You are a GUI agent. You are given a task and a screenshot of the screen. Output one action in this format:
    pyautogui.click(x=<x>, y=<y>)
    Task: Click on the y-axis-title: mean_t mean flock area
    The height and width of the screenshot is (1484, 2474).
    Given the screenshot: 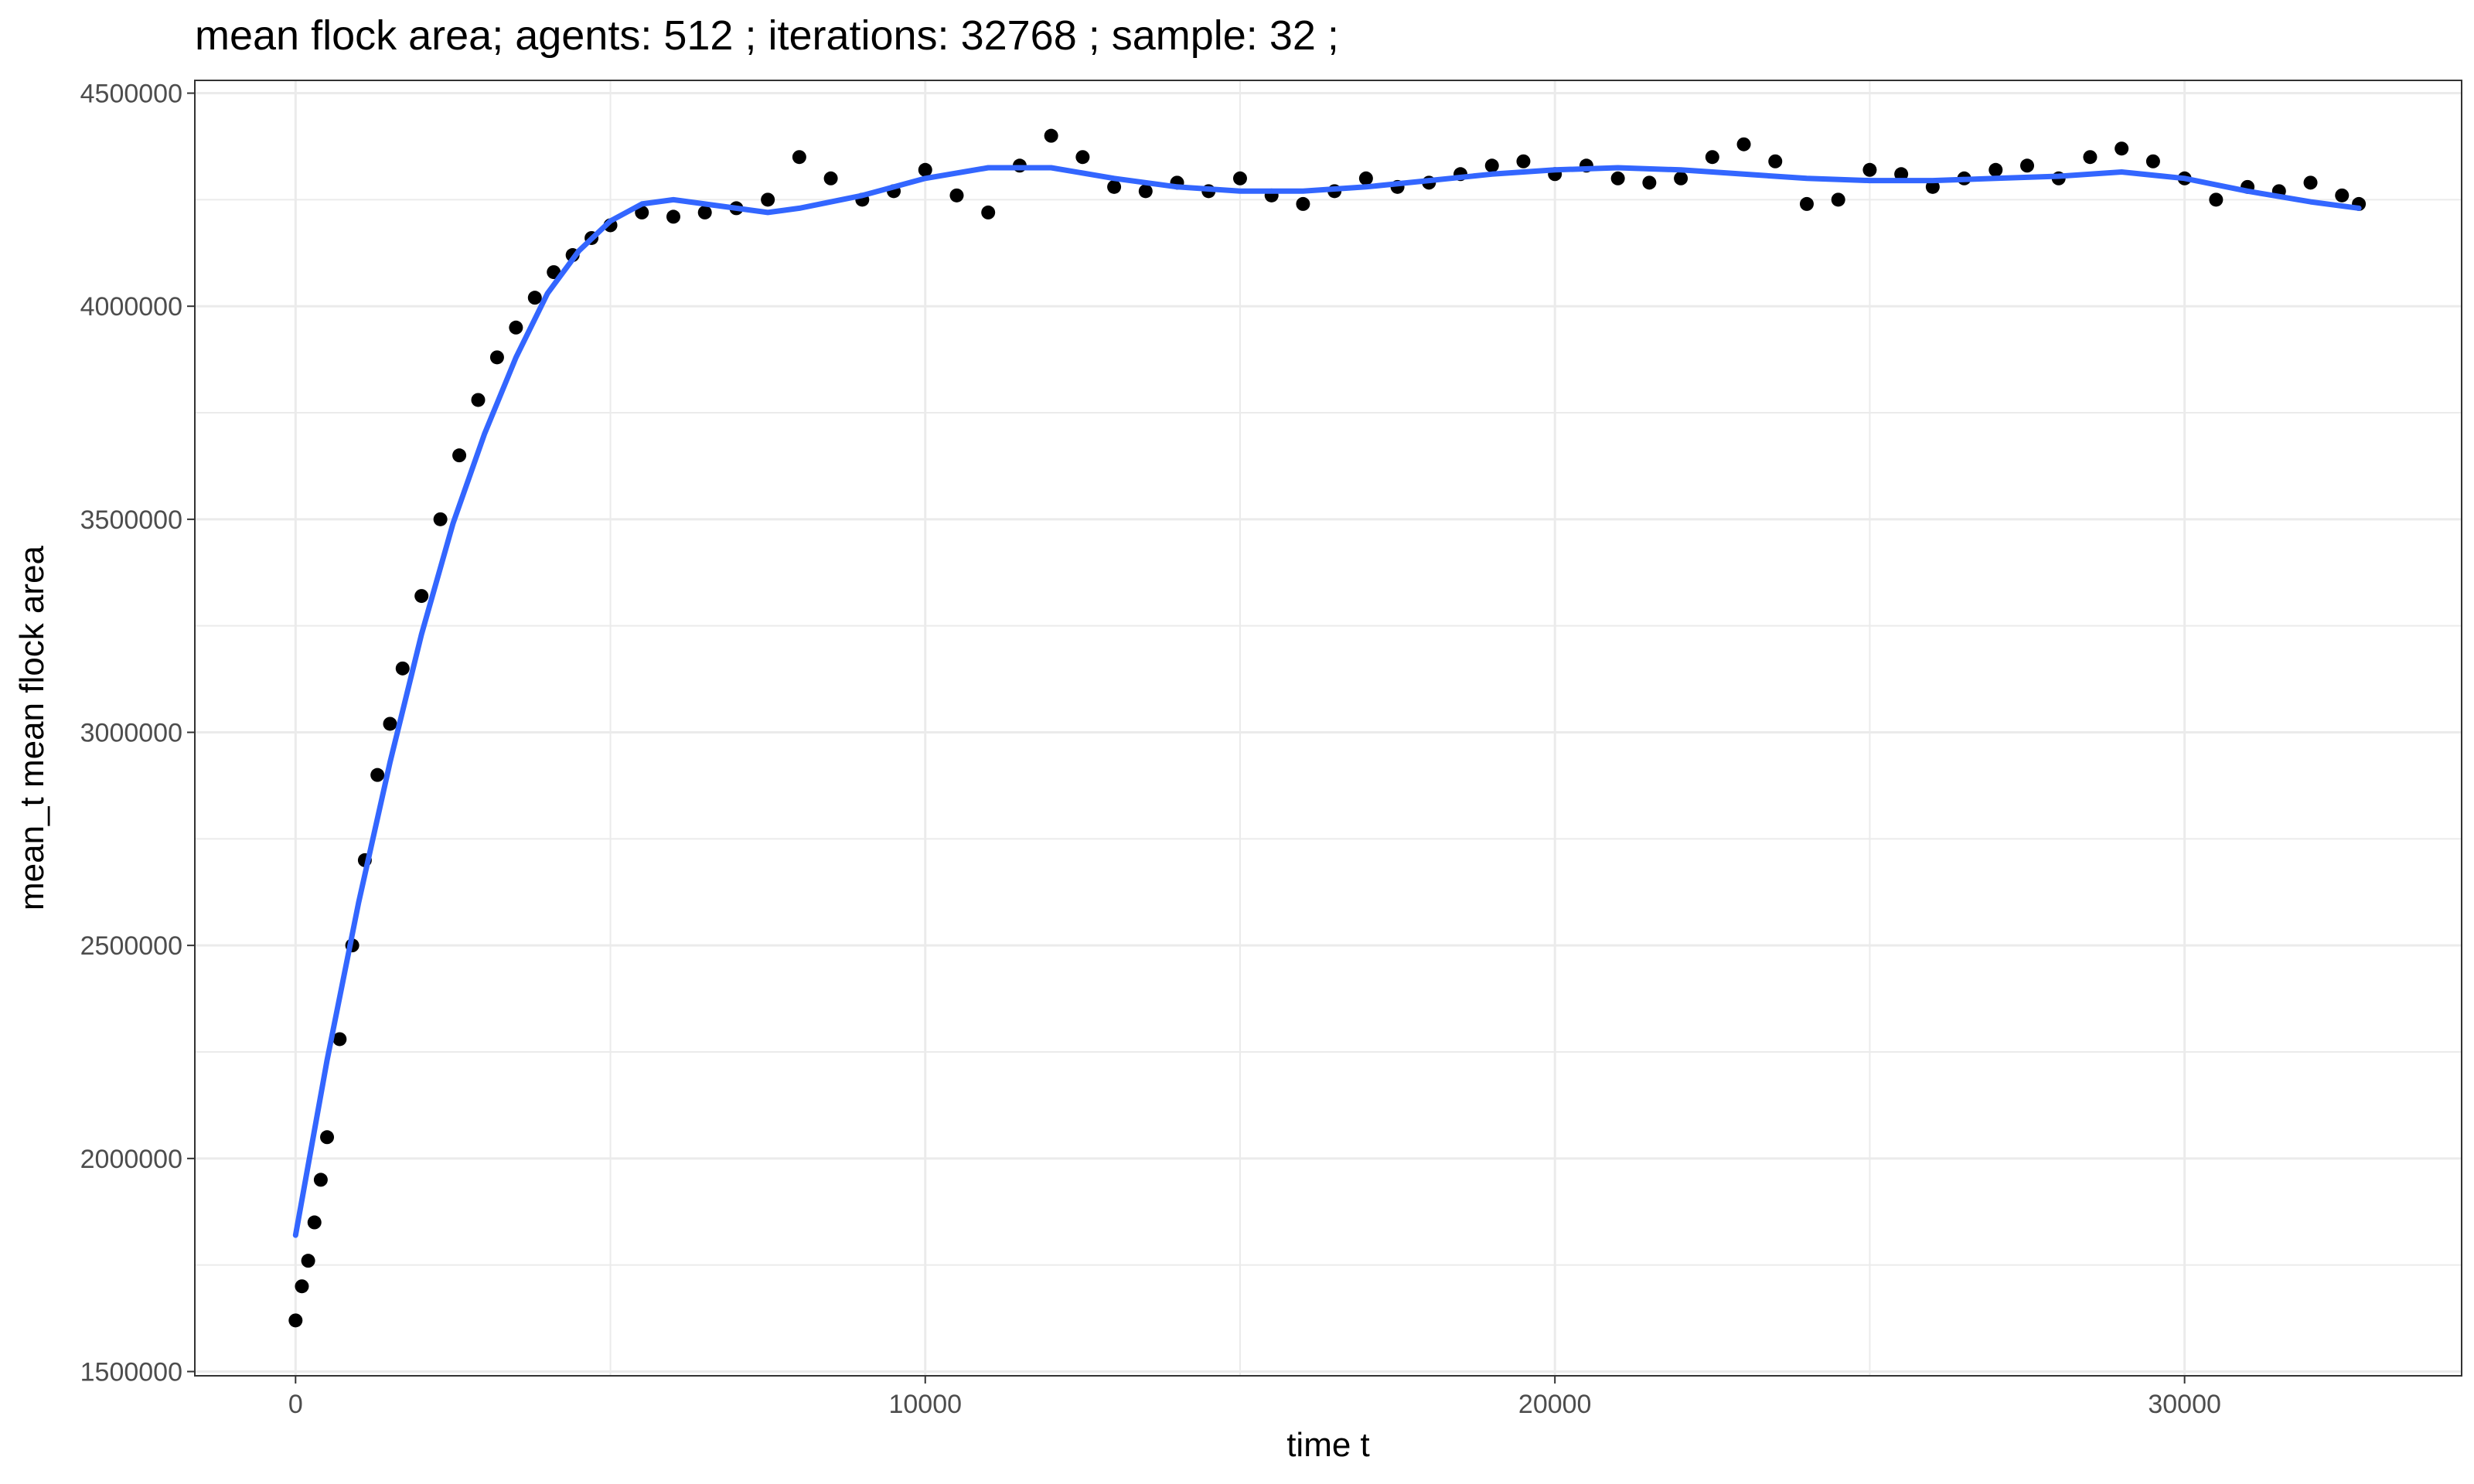 What is the action you would take?
    pyautogui.click(x=32, y=727)
    